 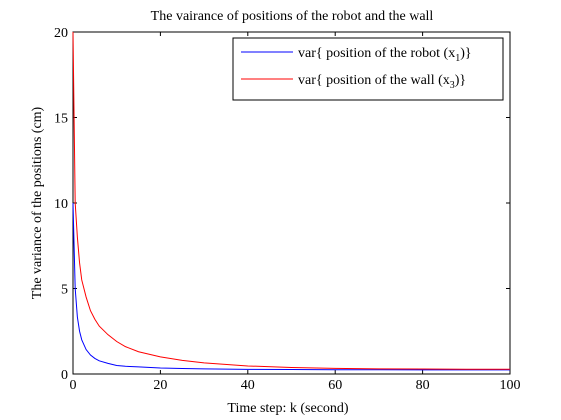 What do you see at coordinates (382, 82) in the screenshot?
I see `legend-label-2: var{ position of the wall (x3)}` at bounding box center [382, 82].